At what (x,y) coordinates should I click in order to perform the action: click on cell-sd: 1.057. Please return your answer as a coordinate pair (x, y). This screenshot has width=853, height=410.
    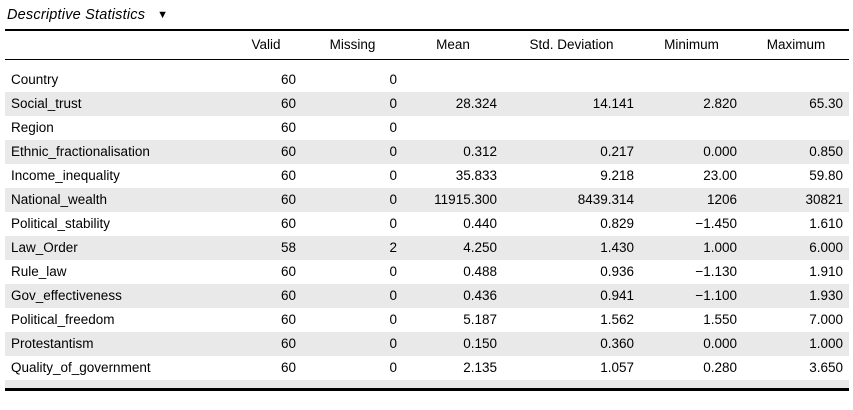
    Looking at the image, I should click on (617, 367).